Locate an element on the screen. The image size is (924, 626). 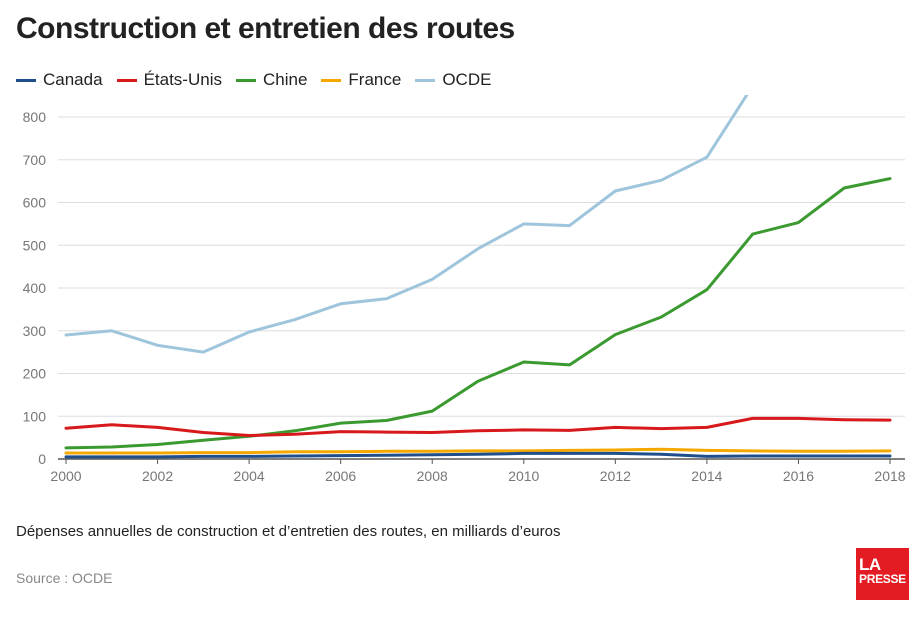
y-tick-label: 500 is located at coordinates (35, 245).